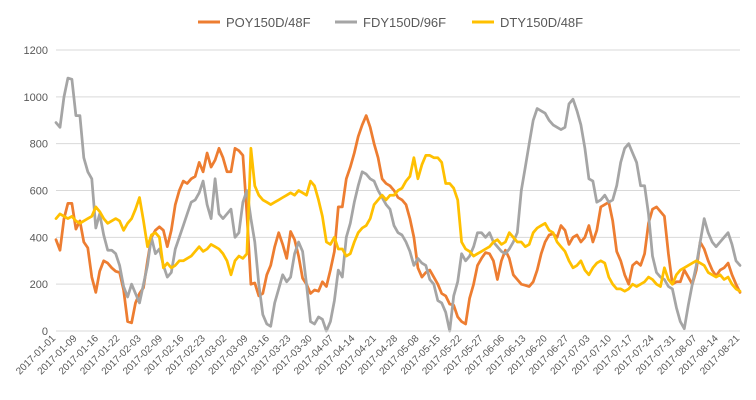 This screenshot has height=400, width=756. What do you see at coordinates (541, 22) in the screenshot?
I see `legend-label: DTY150D/48F` at bounding box center [541, 22].